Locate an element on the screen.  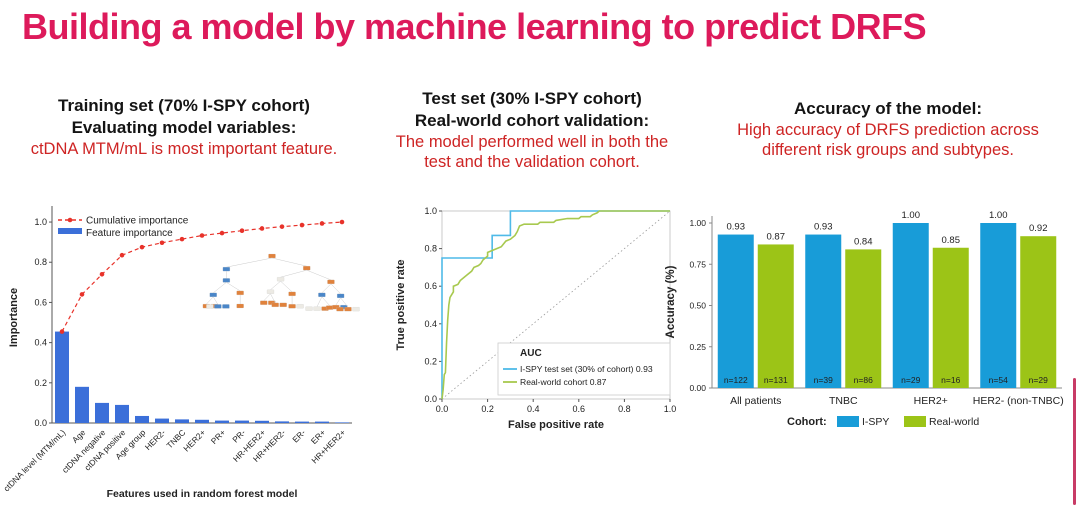
slide-edge-accent is located at coordinates (1074, 441).